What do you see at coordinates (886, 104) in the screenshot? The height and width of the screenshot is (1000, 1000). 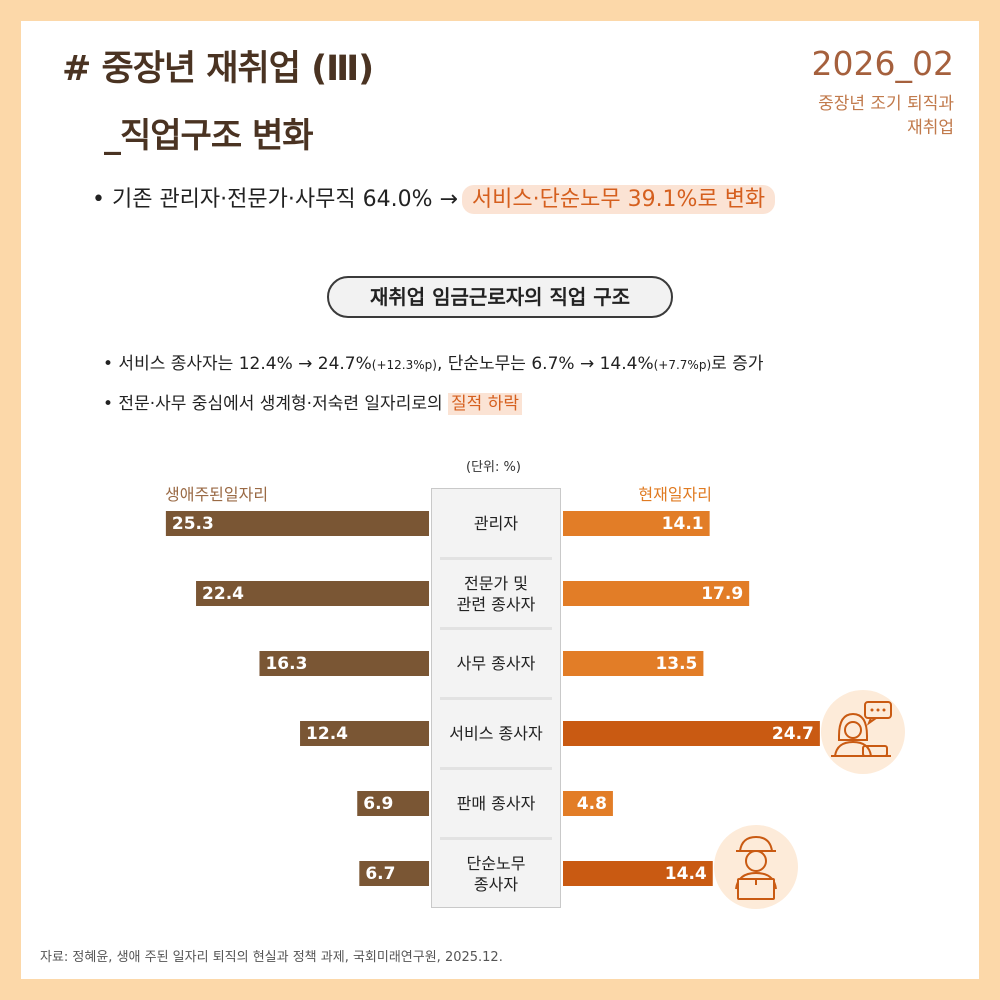 I see `series-tag-line1: 중장년 조기 퇴직과` at bounding box center [886, 104].